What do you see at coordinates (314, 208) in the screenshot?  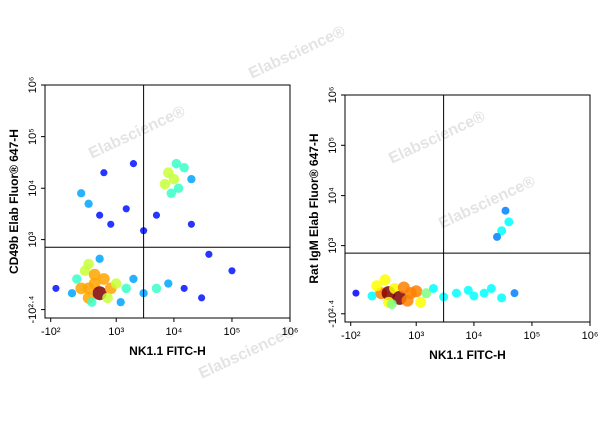 I see `y-axis-title: Rat IgM Elab Fluor® 647-H` at bounding box center [314, 208].